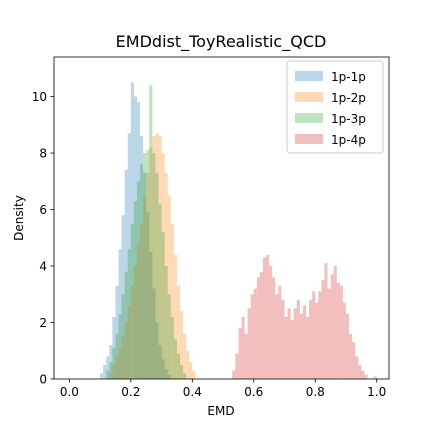 The width and height of the screenshot is (432, 432). Describe the element at coordinates (192, 392) in the screenshot. I see `x-tick-label: 0.4` at that location.